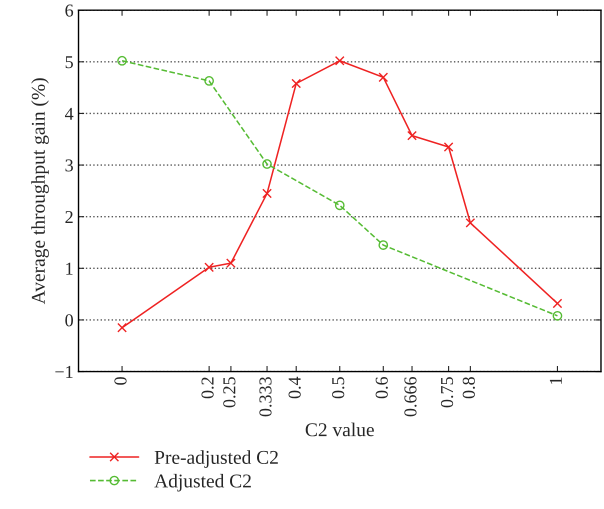 The height and width of the screenshot is (509, 604). What do you see at coordinates (207, 387) in the screenshot?
I see `x-tick-label: 0.2` at bounding box center [207, 387].